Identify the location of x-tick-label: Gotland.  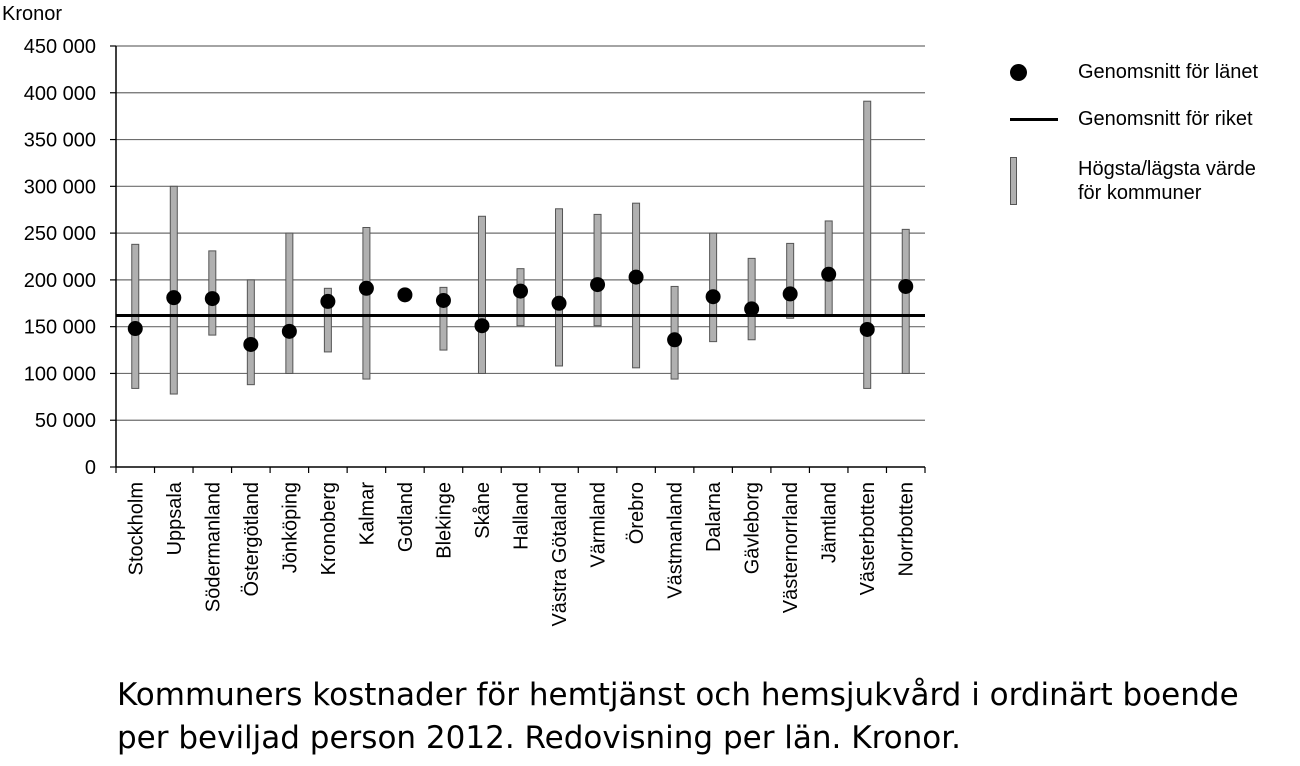
(406, 517).